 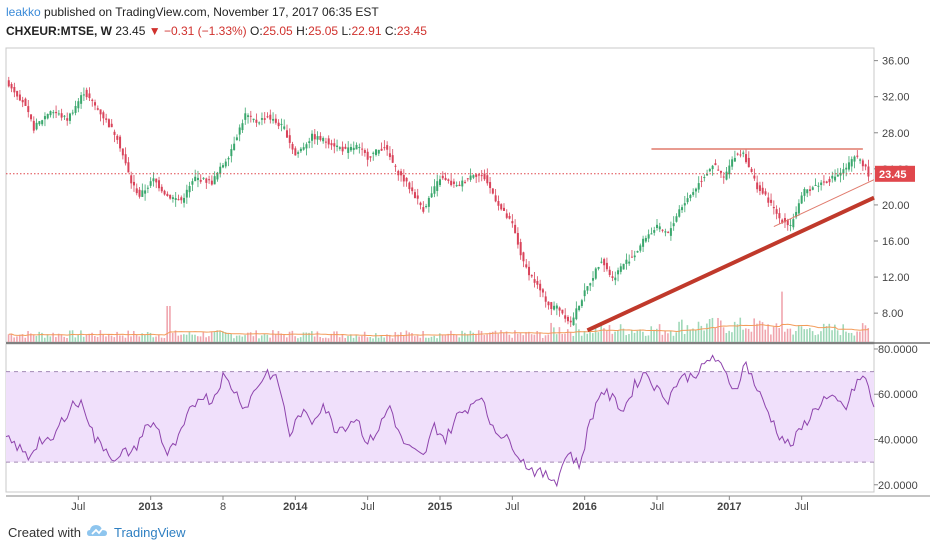 I want to click on time-tick-label: 2017, so click(x=729, y=507).